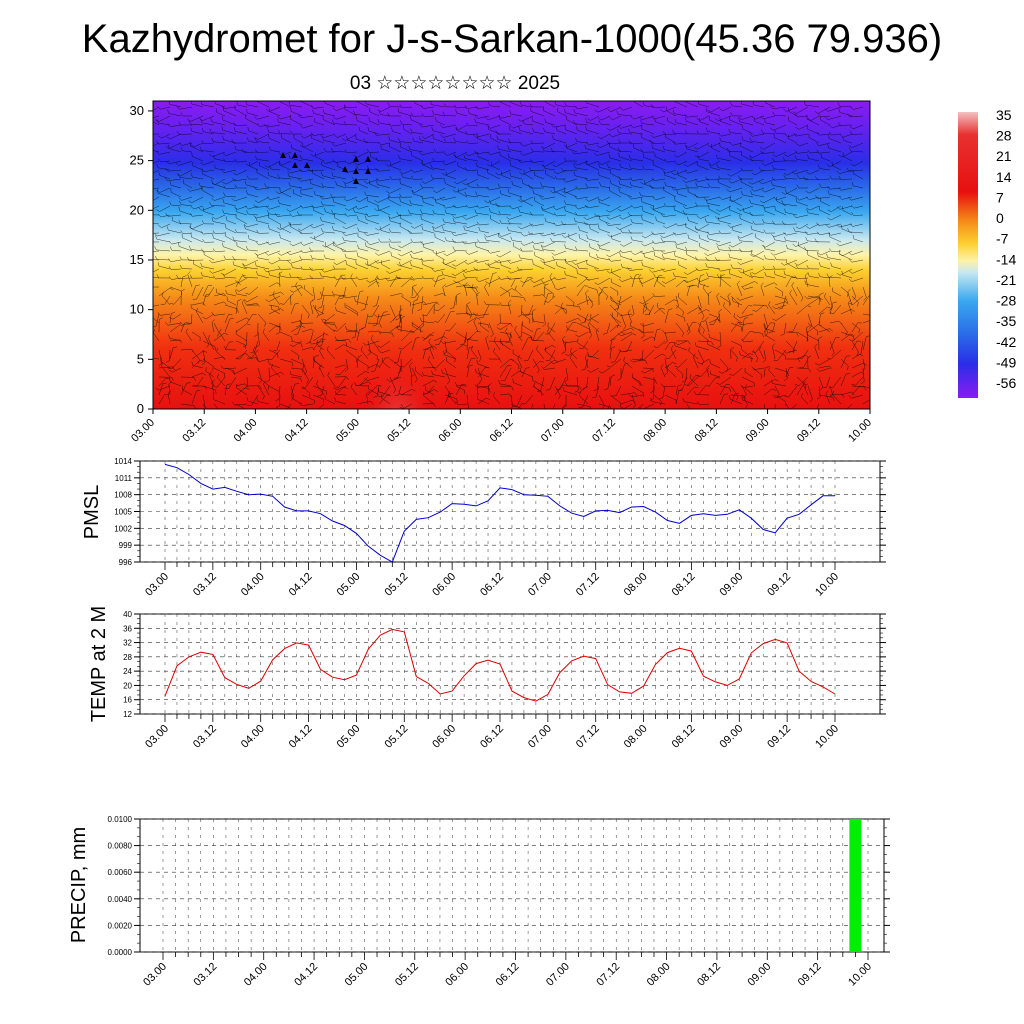 The height and width of the screenshot is (1024, 1024). What do you see at coordinates (157, 585) in the screenshot?
I see `pmsl-x-tick-label: 03.00` at bounding box center [157, 585].